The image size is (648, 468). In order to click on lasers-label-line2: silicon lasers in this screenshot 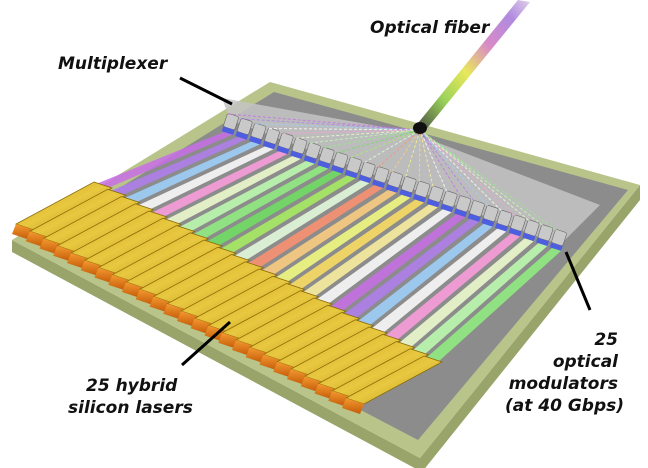, I will do `click(130, 408)`.